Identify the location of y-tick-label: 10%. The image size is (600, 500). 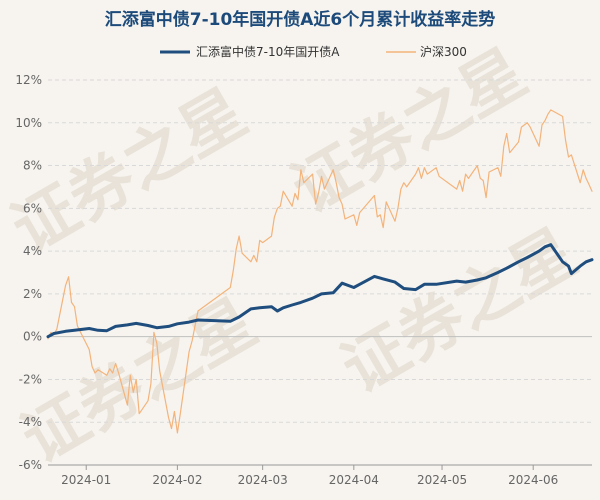
(28, 123).